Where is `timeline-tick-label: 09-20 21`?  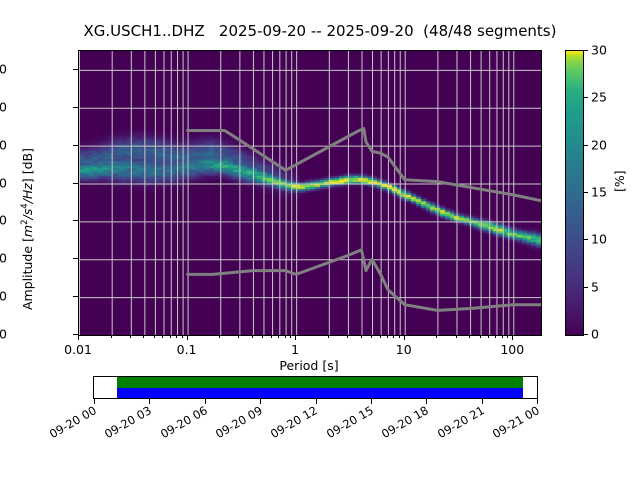 timeline-tick-label: 09-20 21 is located at coordinates (460, 422).